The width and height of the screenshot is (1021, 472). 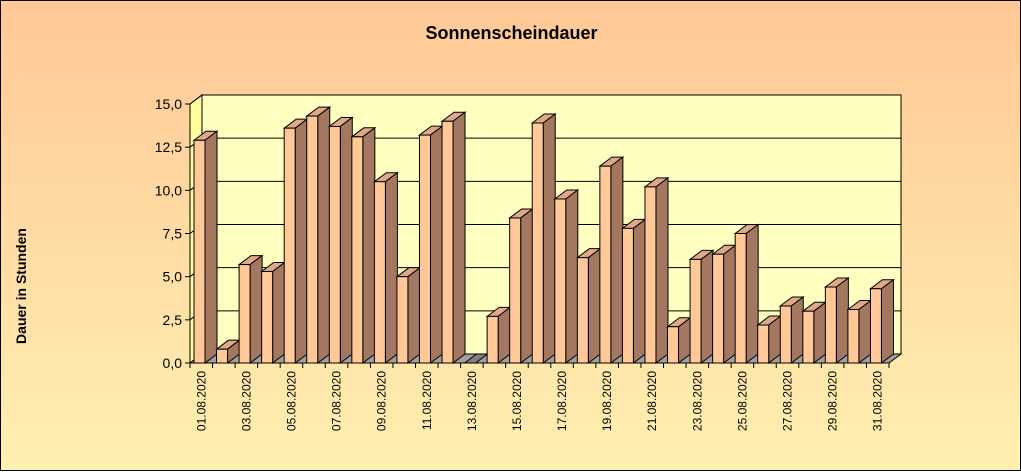 I want to click on x-tick-label: 29.08.2020, so click(x=833, y=401).